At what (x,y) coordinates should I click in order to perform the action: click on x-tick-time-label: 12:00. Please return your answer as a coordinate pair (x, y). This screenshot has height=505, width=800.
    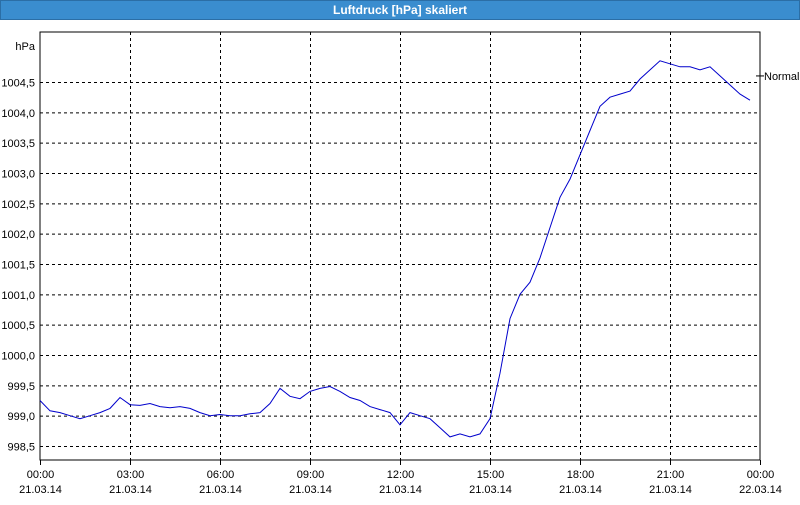
    Looking at the image, I should click on (401, 475).